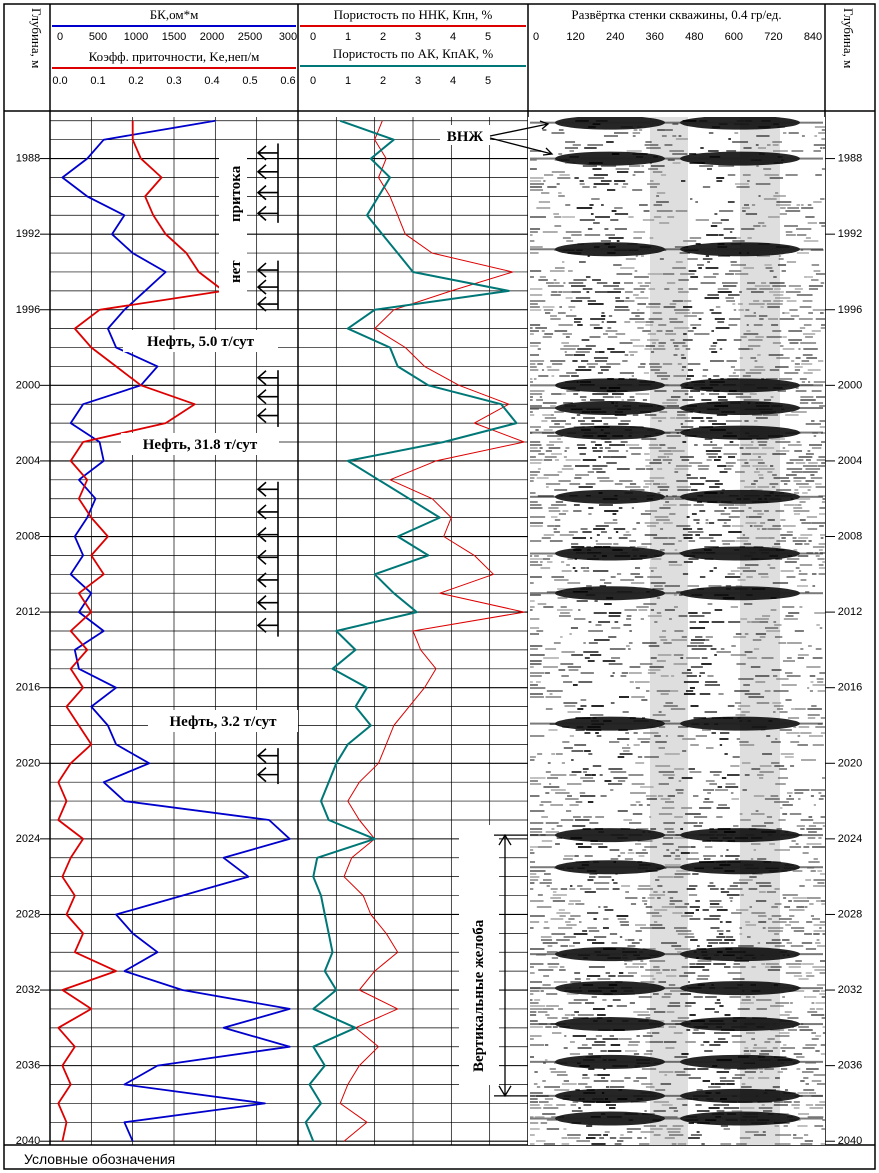 The height and width of the screenshot is (1173, 879). I want to click on bk-tick-label: 300, so click(288, 37).